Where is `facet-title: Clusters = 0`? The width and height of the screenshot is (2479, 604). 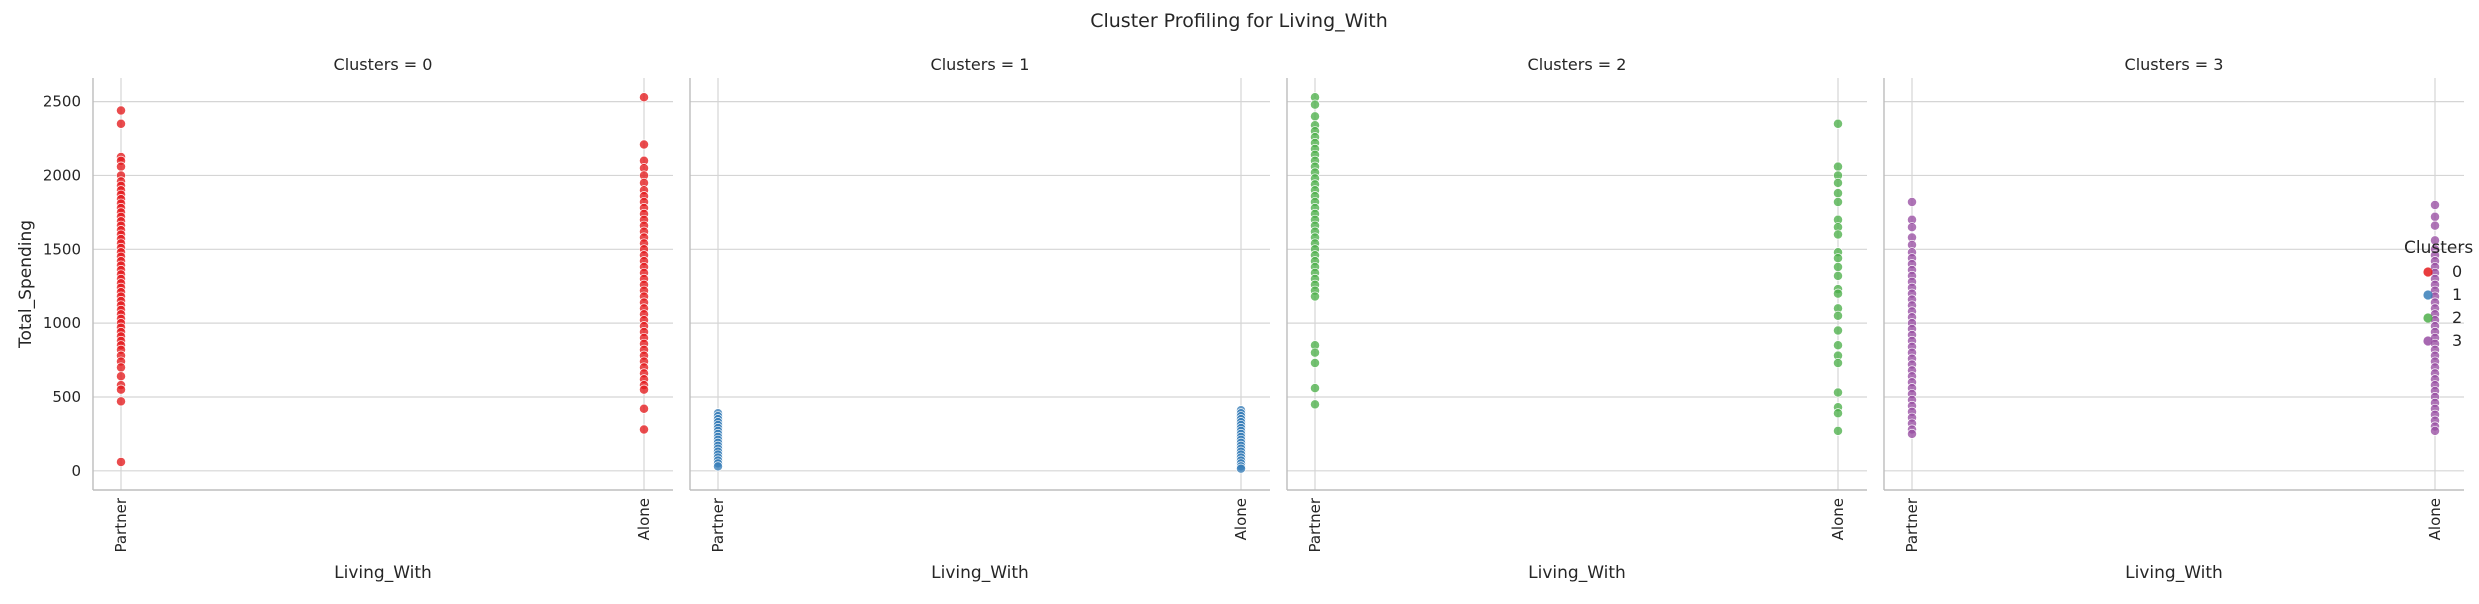 facet-title: Clusters = 0 is located at coordinates (383, 64).